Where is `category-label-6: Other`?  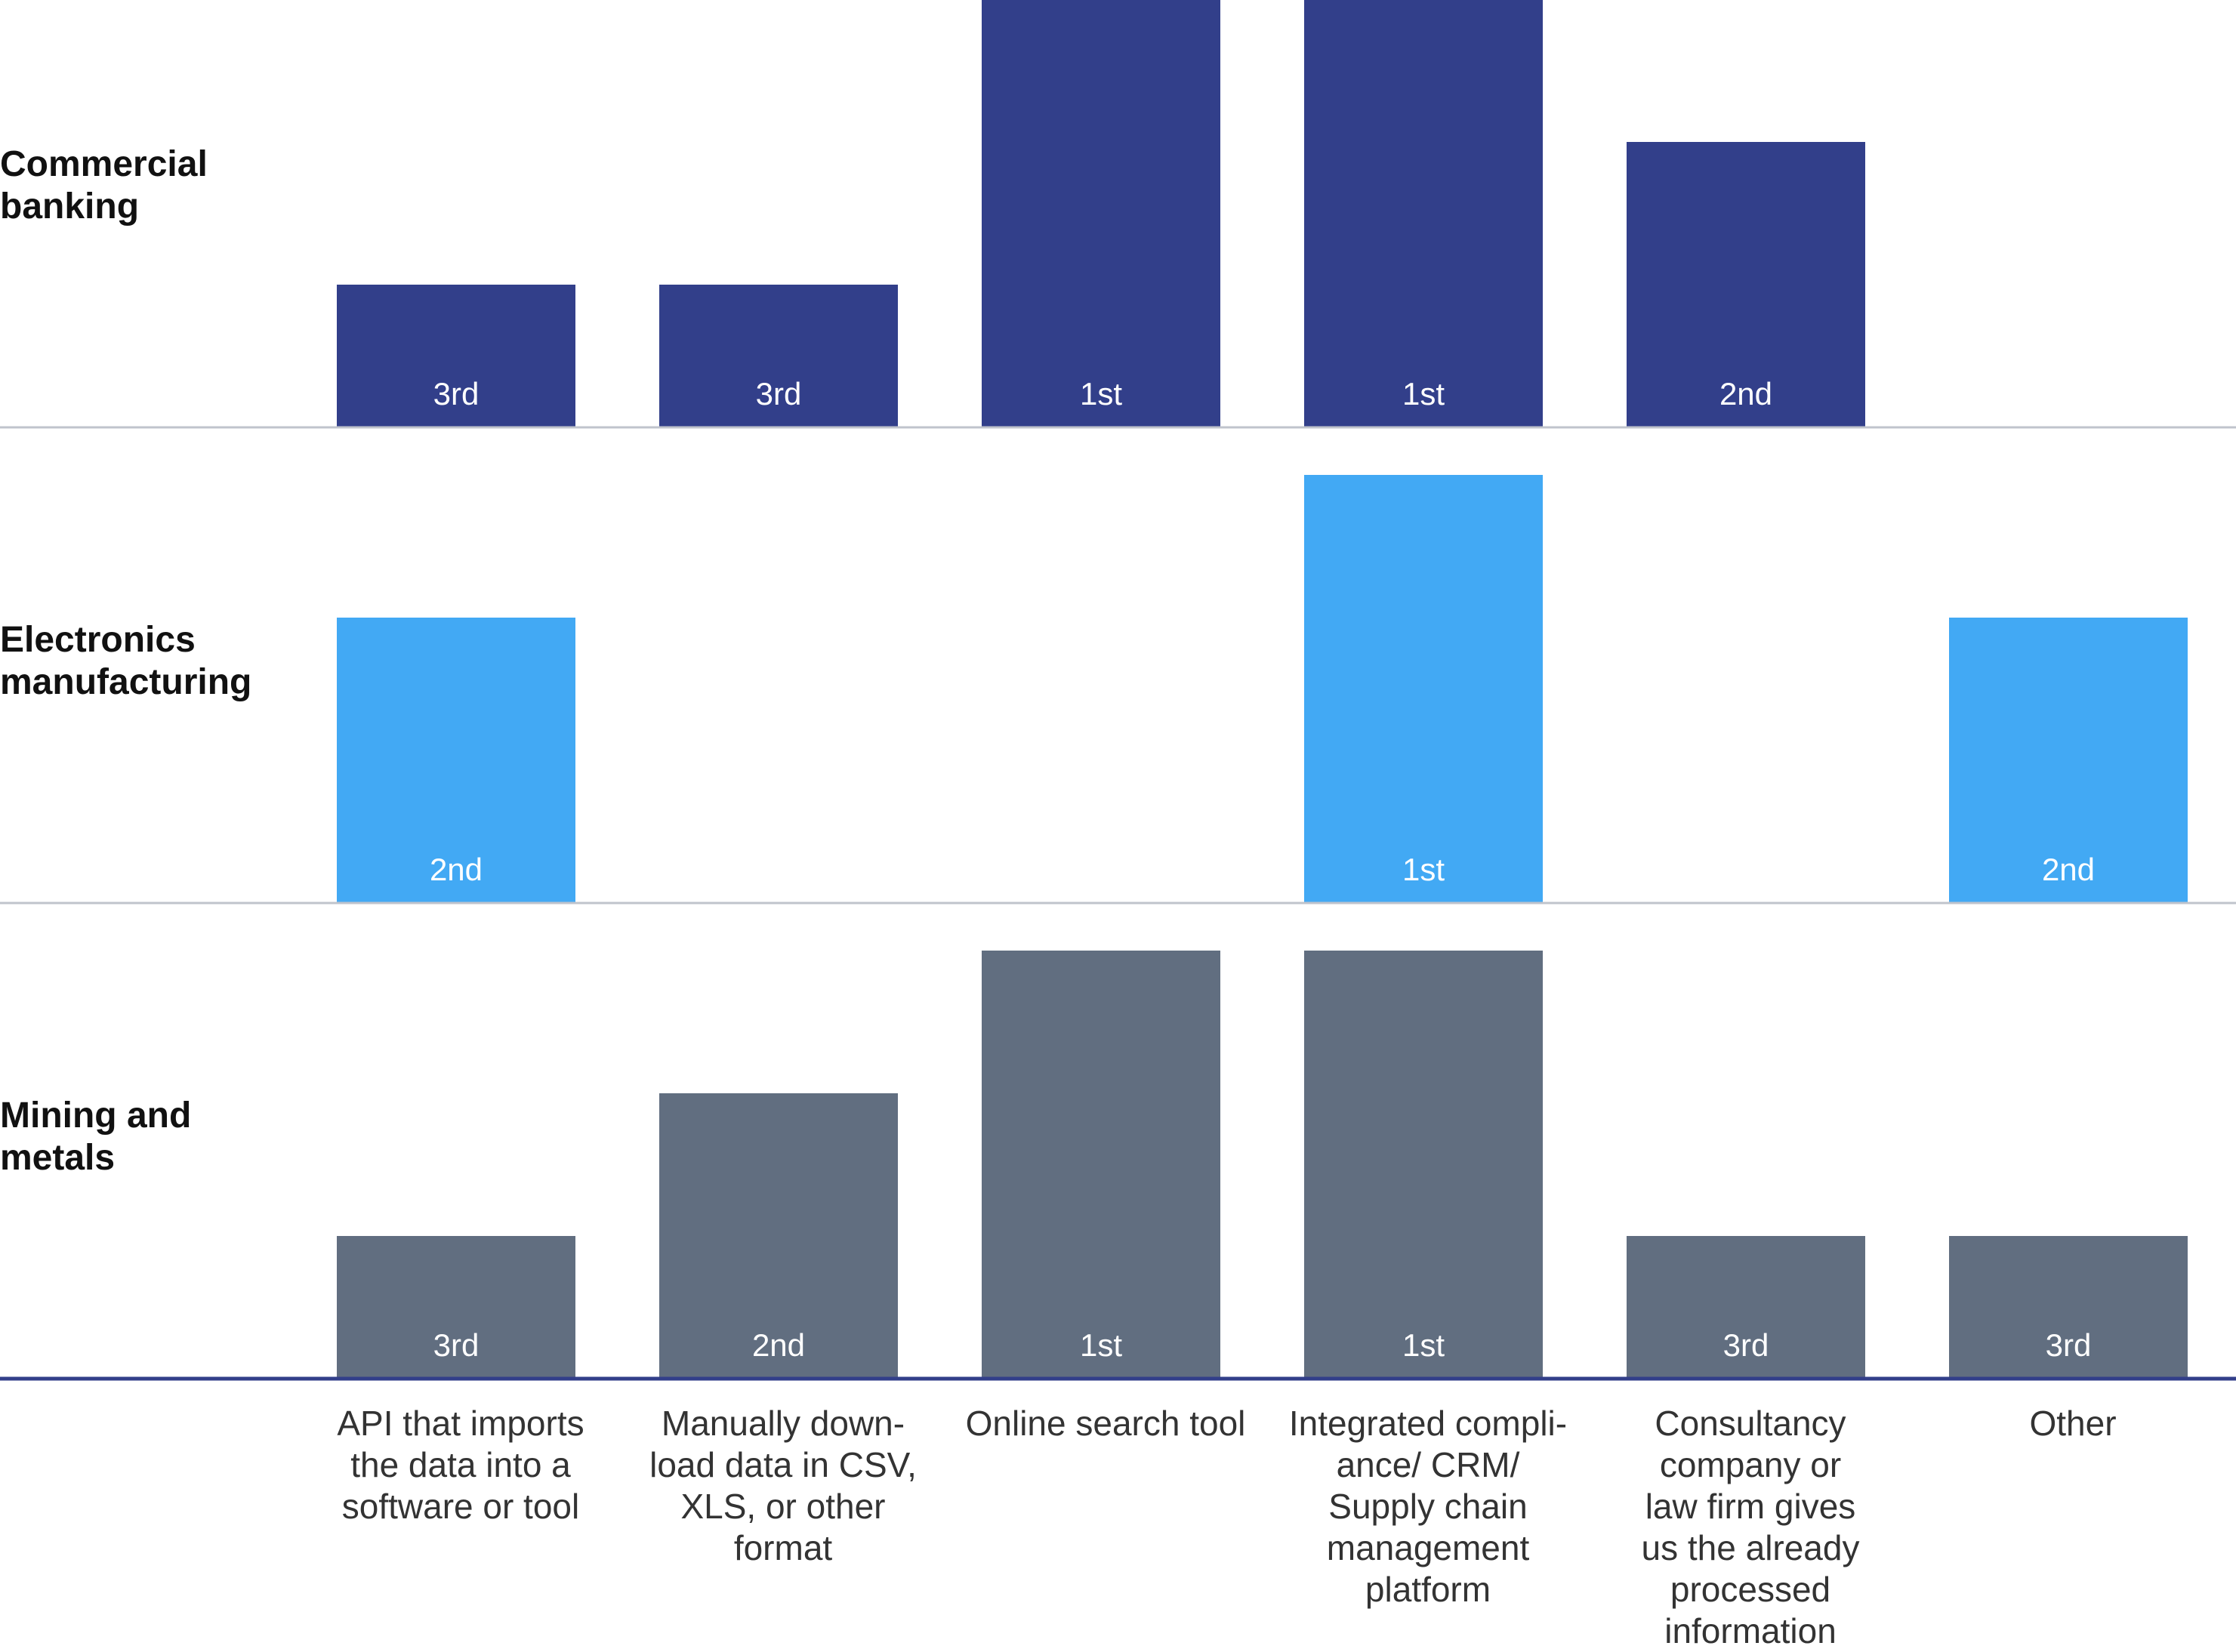
category-label-6: Other is located at coordinates (2073, 1424).